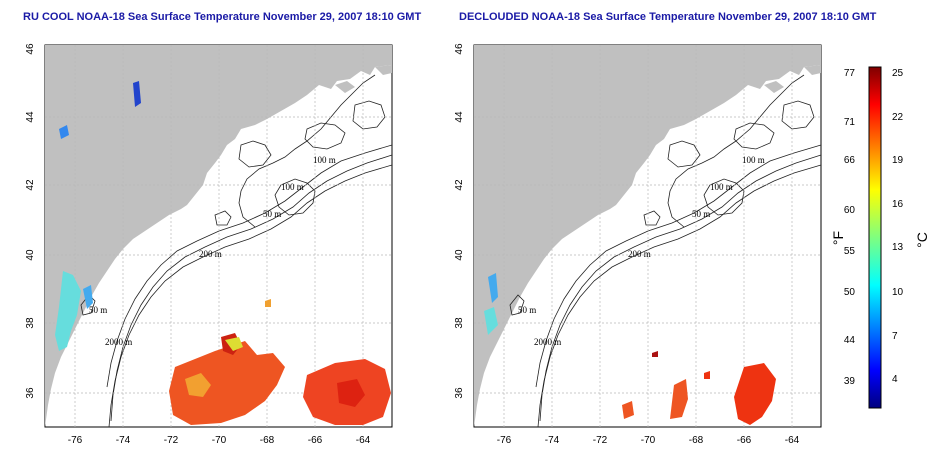 The width and height of the screenshot is (950, 475). What do you see at coordinates (850, 292) in the screenshot?
I see `svg-text: 50` at bounding box center [850, 292].